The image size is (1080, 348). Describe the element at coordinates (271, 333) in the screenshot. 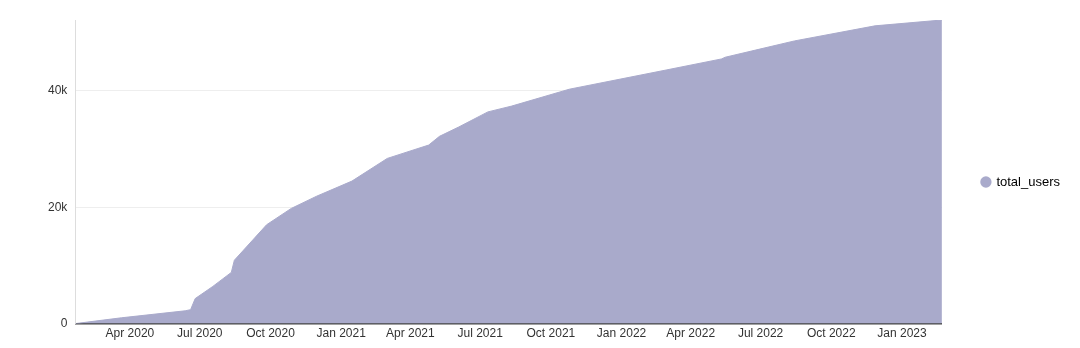

I see `x-tick-label: Oct 2020` at that location.